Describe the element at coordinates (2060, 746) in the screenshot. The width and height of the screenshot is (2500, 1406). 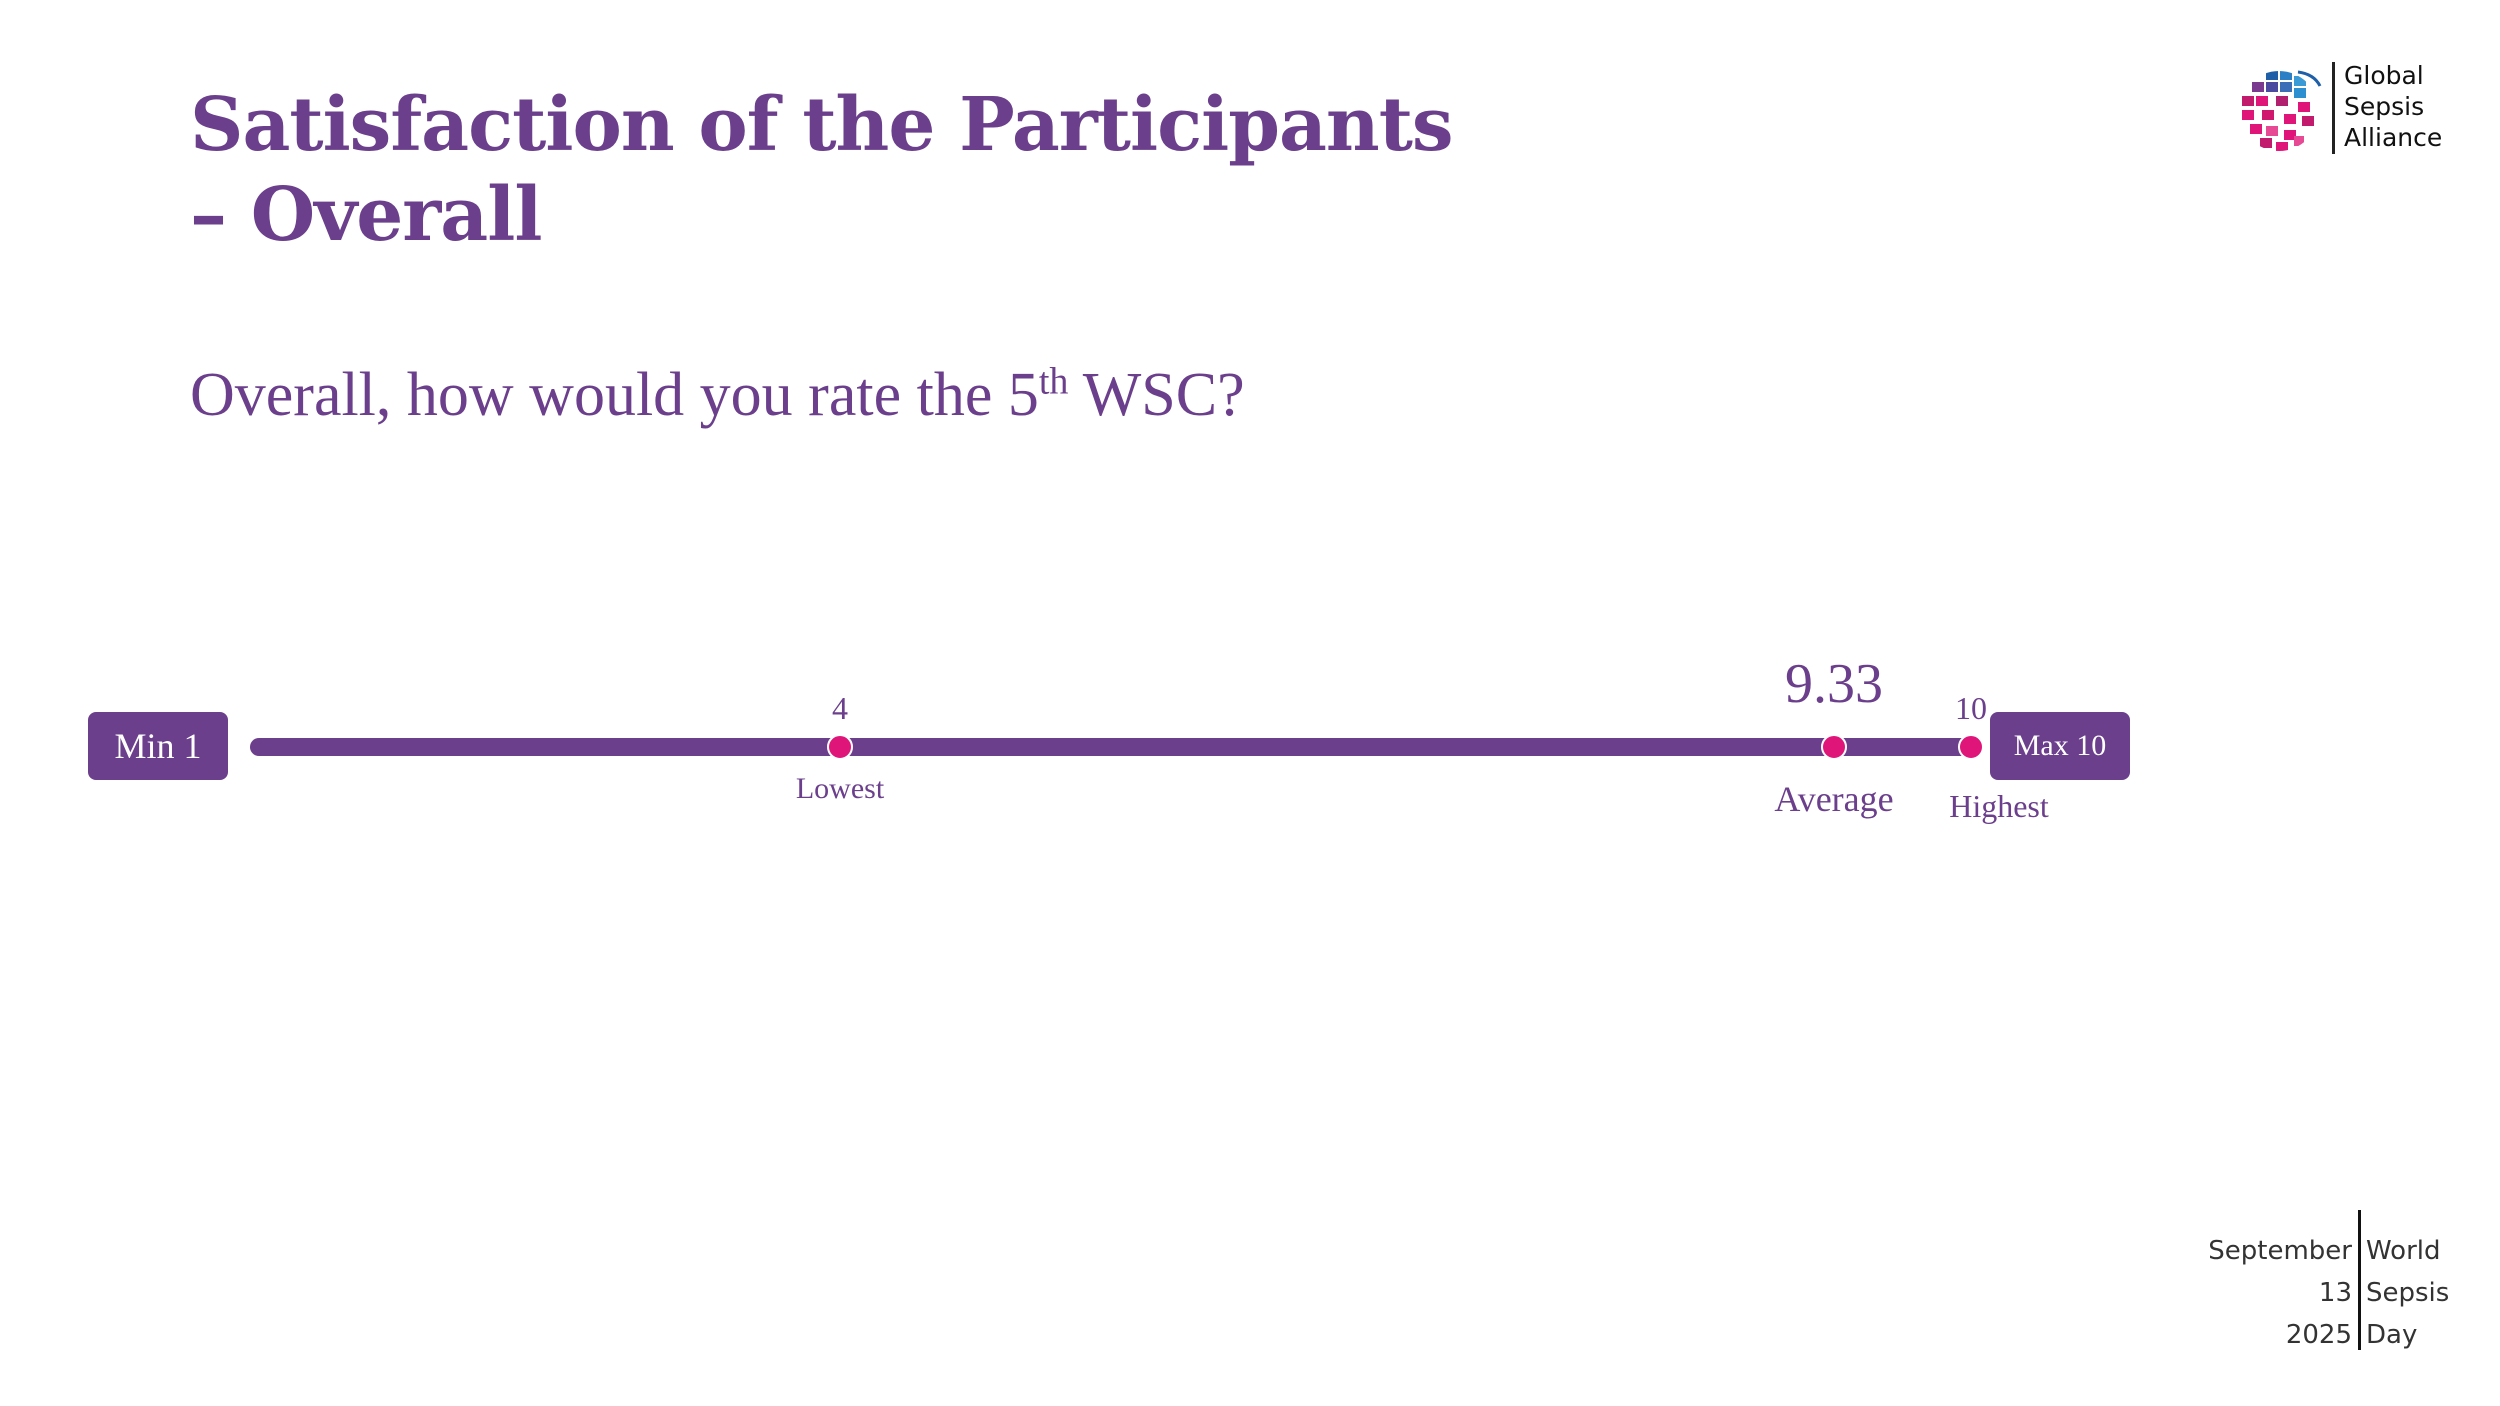
I see `max-label-box: Max 10` at that location.